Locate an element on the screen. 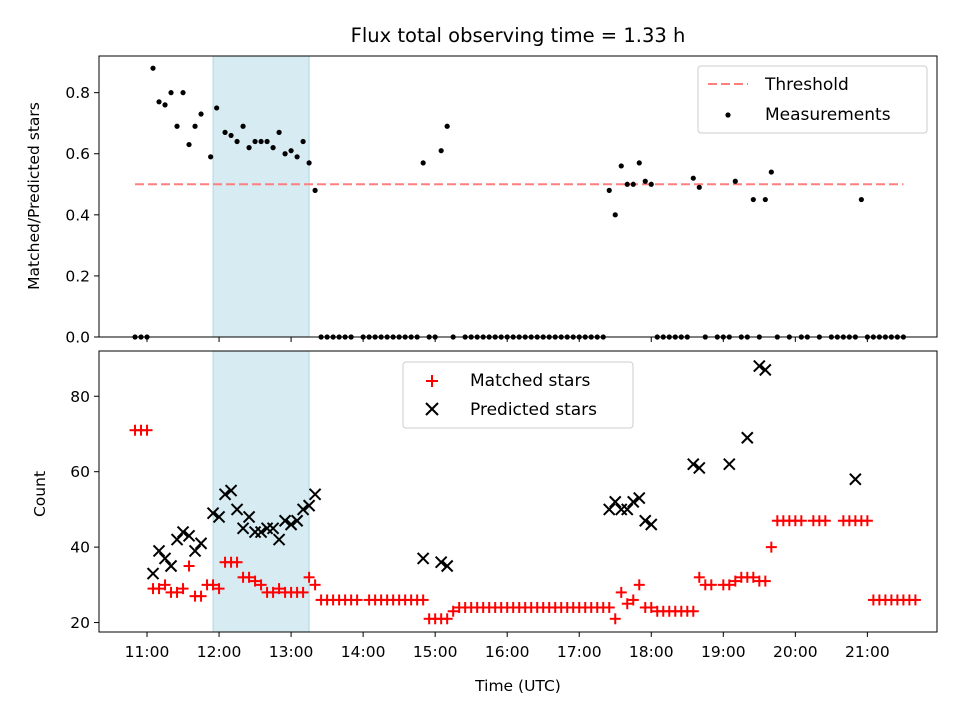 This screenshot has width=960, height=720. x-tick-label: 15:00 is located at coordinates (435, 652).